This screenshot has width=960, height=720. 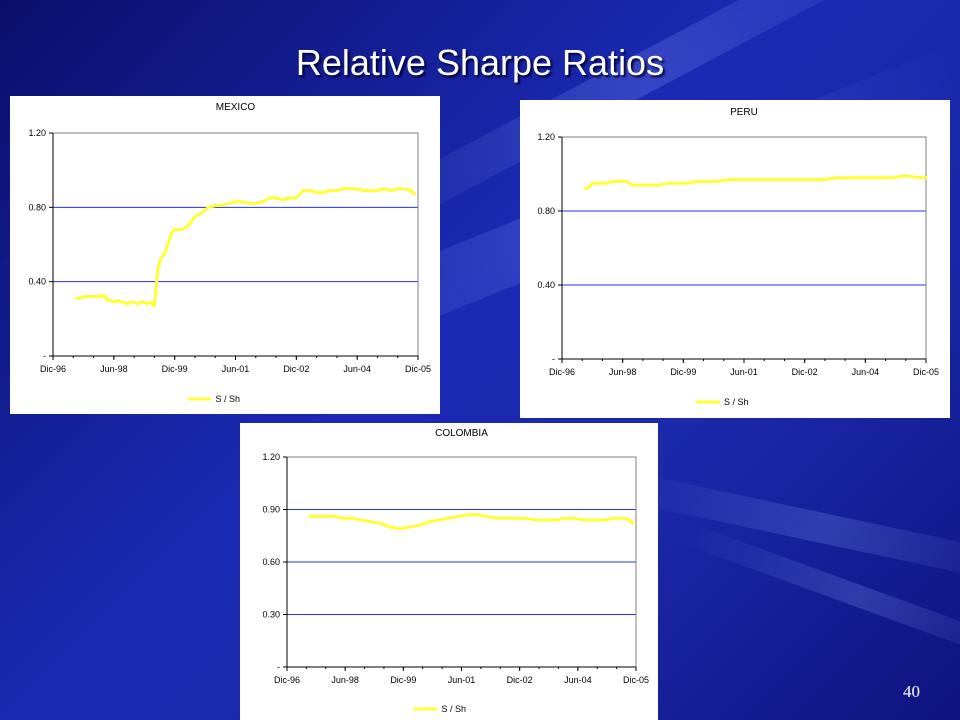 What do you see at coordinates (683, 372) in the screenshot?
I see `peru-x-tick-label: Dic-99` at bounding box center [683, 372].